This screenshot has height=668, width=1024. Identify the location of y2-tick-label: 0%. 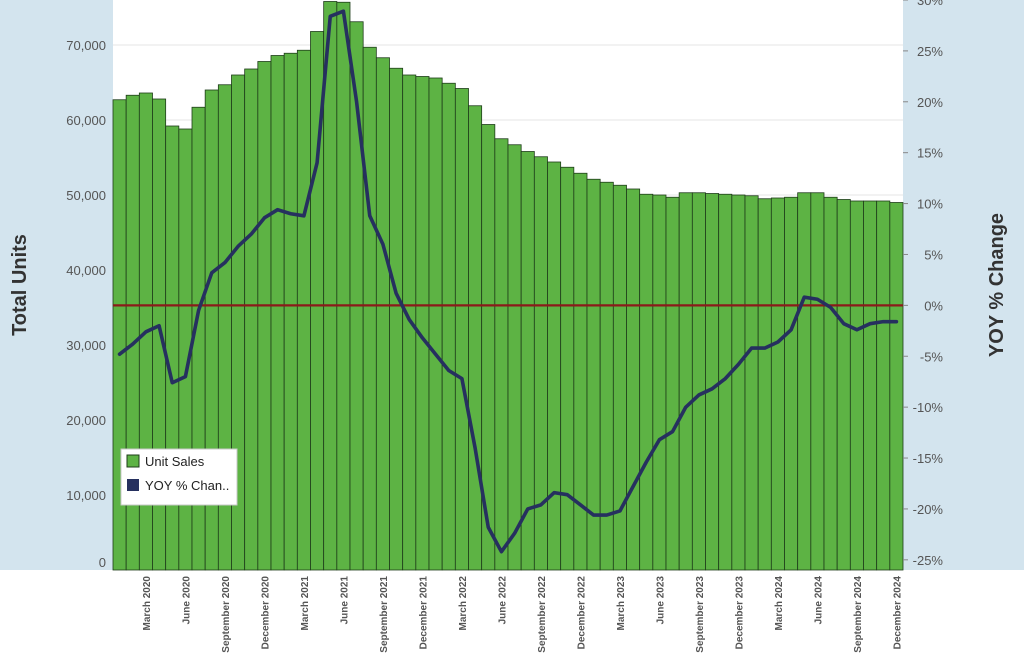
(933, 305).